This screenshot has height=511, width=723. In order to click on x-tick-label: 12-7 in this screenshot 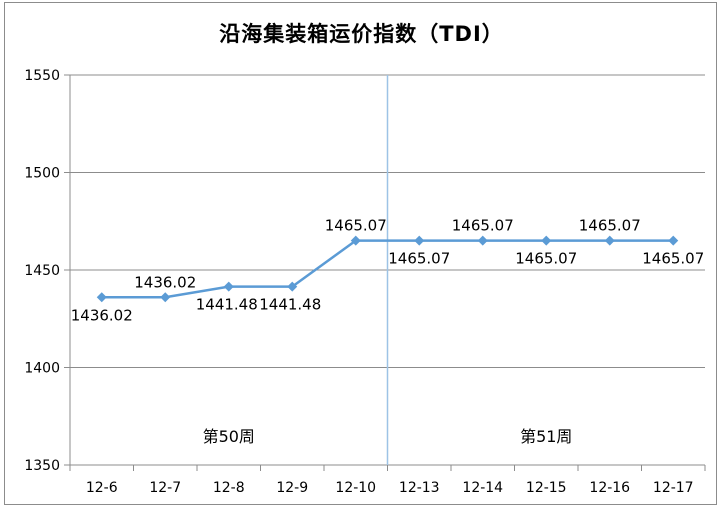, I will do `click(165, 488)`.